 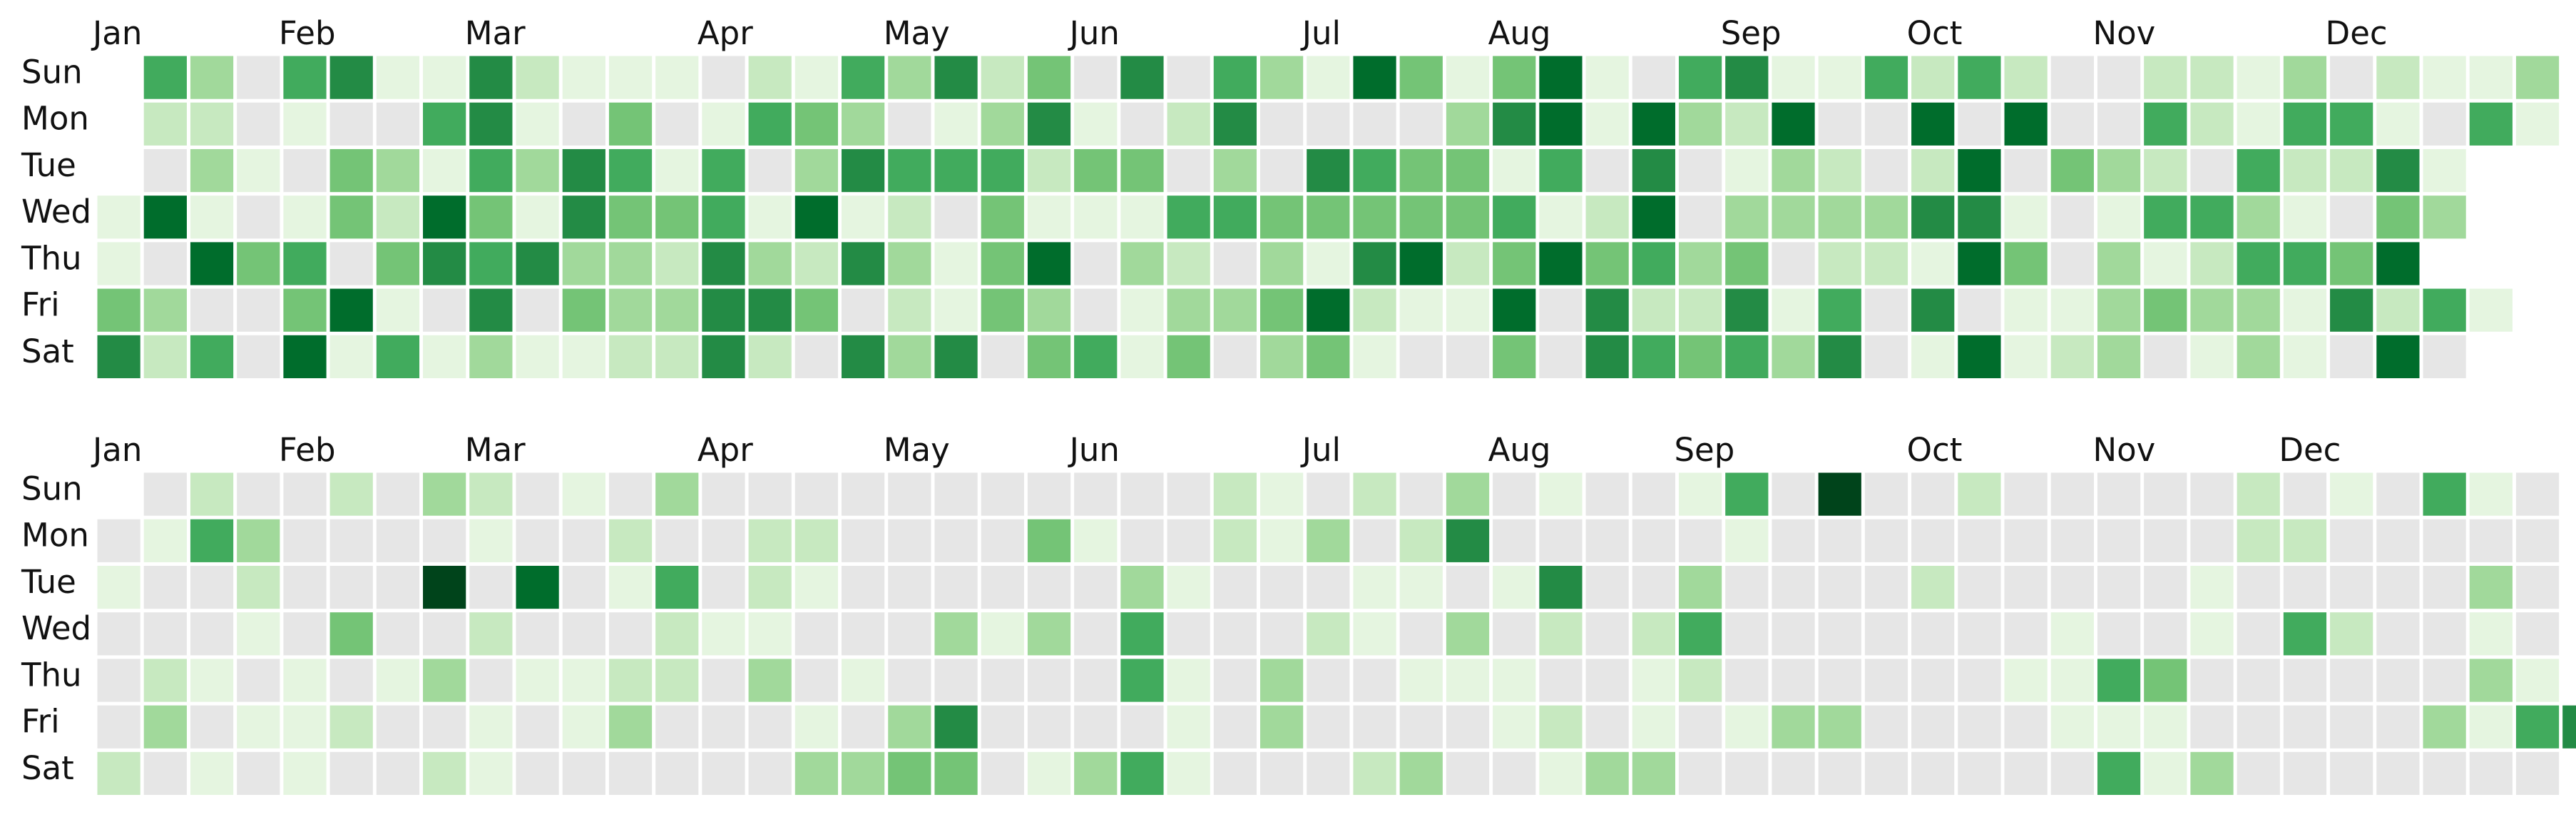 What do you see at coordinates (307, 450) in the screenshot?
I see `month-label-feb: Feb` at bounding box center [307, 450].